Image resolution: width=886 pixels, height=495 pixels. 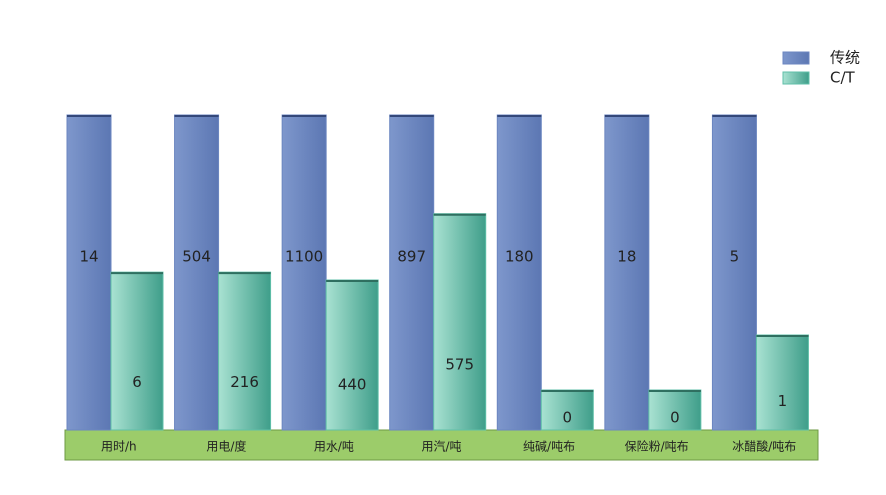 I want to click on legend-label: 传统, so click(x=845, y=58).